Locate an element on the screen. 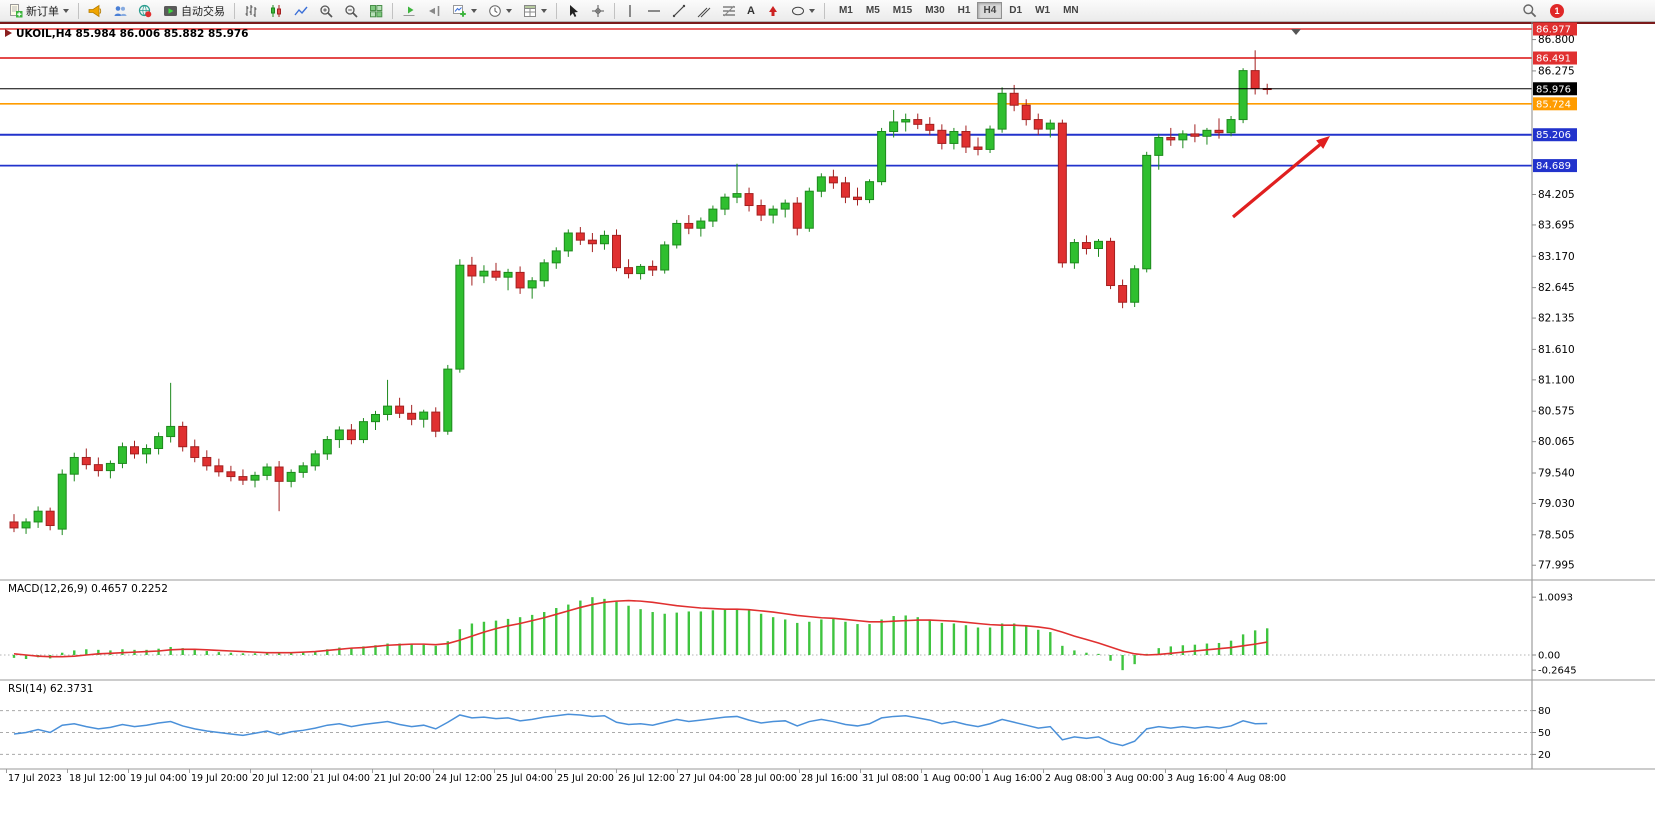 This screenshot has height=833, width=1655. timeframe-button-W1: W1 is located at coordinates (1042, 10).